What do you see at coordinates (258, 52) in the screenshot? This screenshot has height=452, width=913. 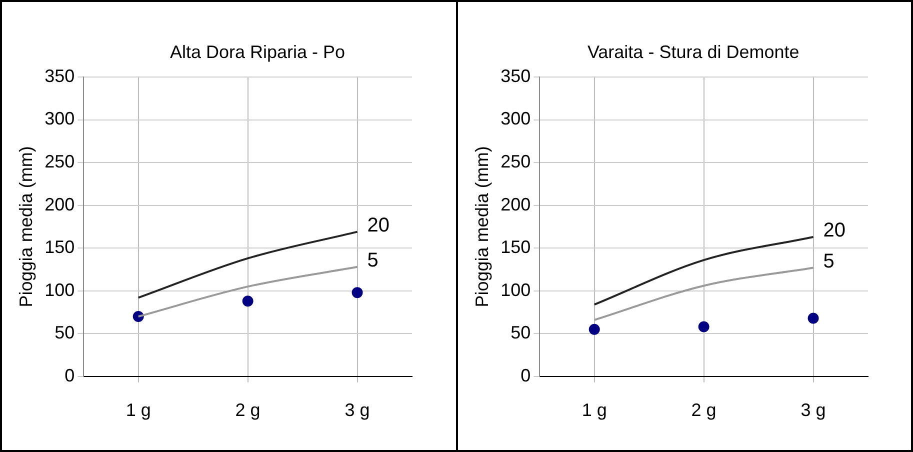 I see `chart-title: Alta Dora Riparia - Po` at bounding box center [258, 52].